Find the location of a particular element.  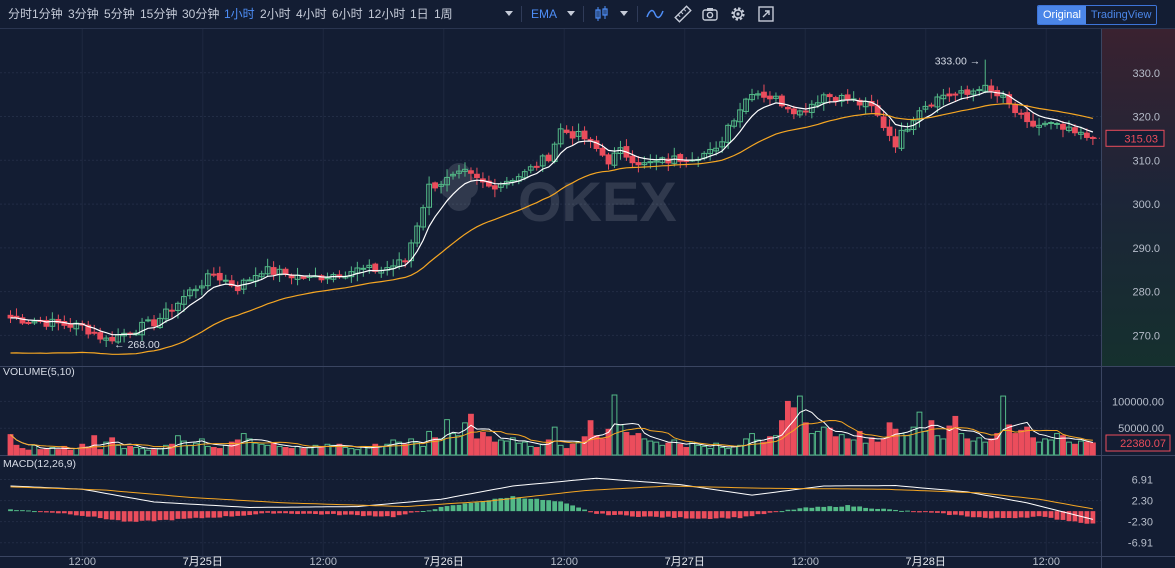

interval-9-button: 6小时 is located at coordinates (347, 14).